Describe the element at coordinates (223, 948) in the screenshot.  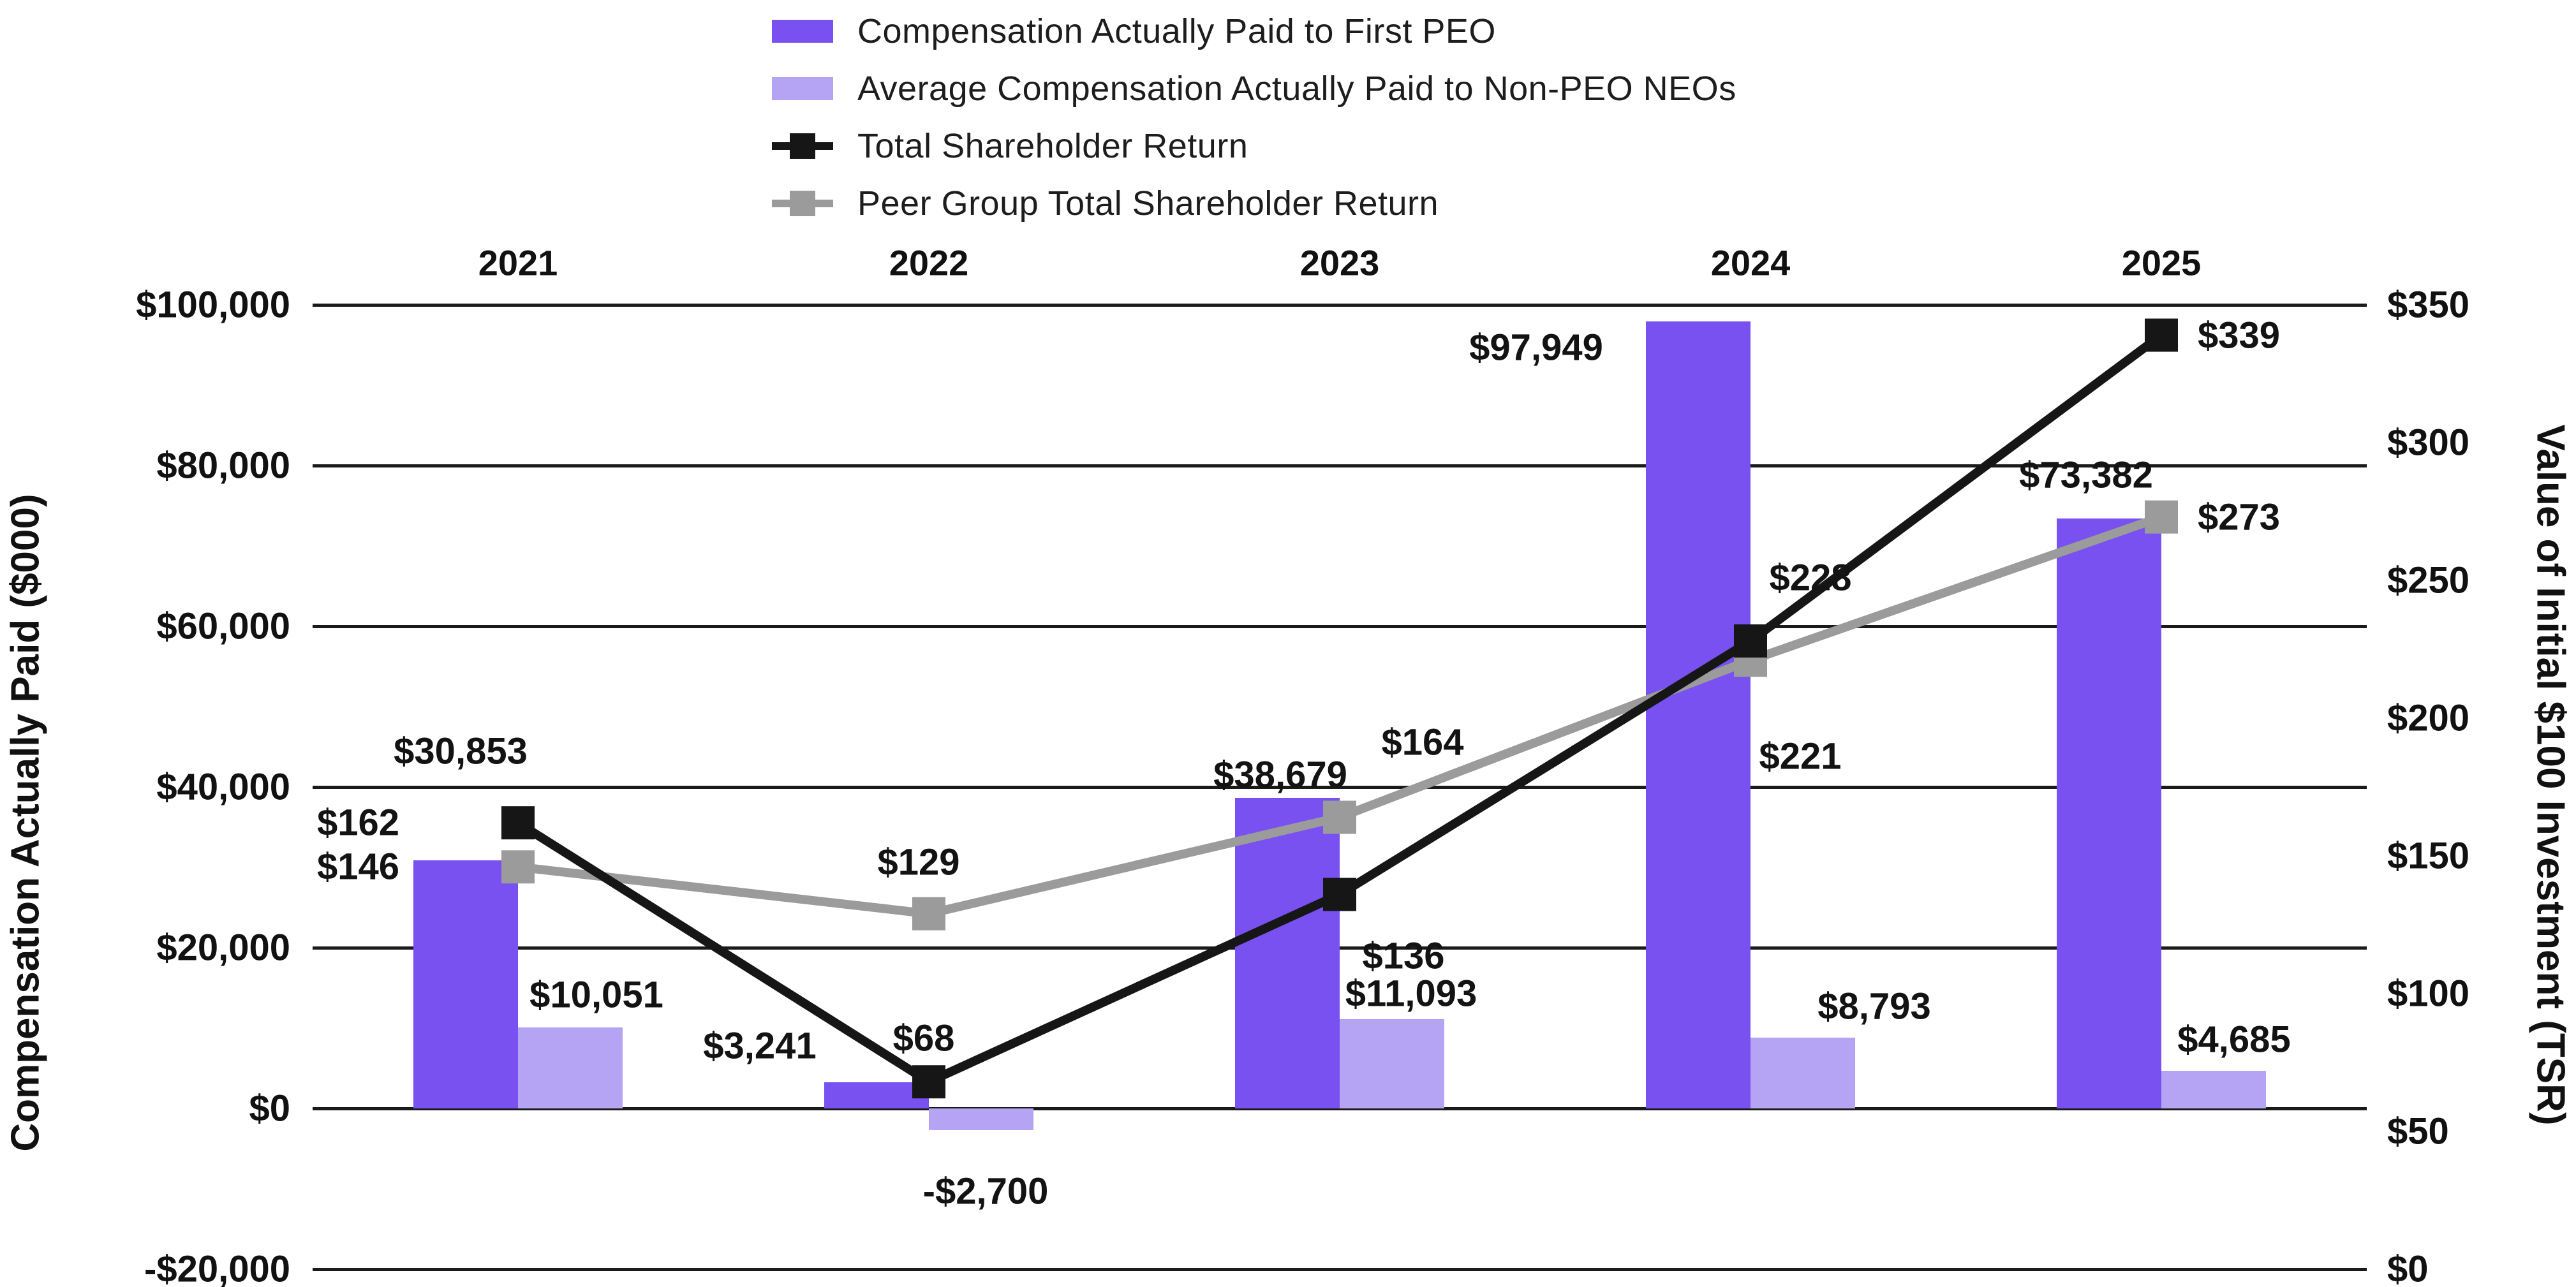
I see `left-axis-tick-label: $20,000` at that location.